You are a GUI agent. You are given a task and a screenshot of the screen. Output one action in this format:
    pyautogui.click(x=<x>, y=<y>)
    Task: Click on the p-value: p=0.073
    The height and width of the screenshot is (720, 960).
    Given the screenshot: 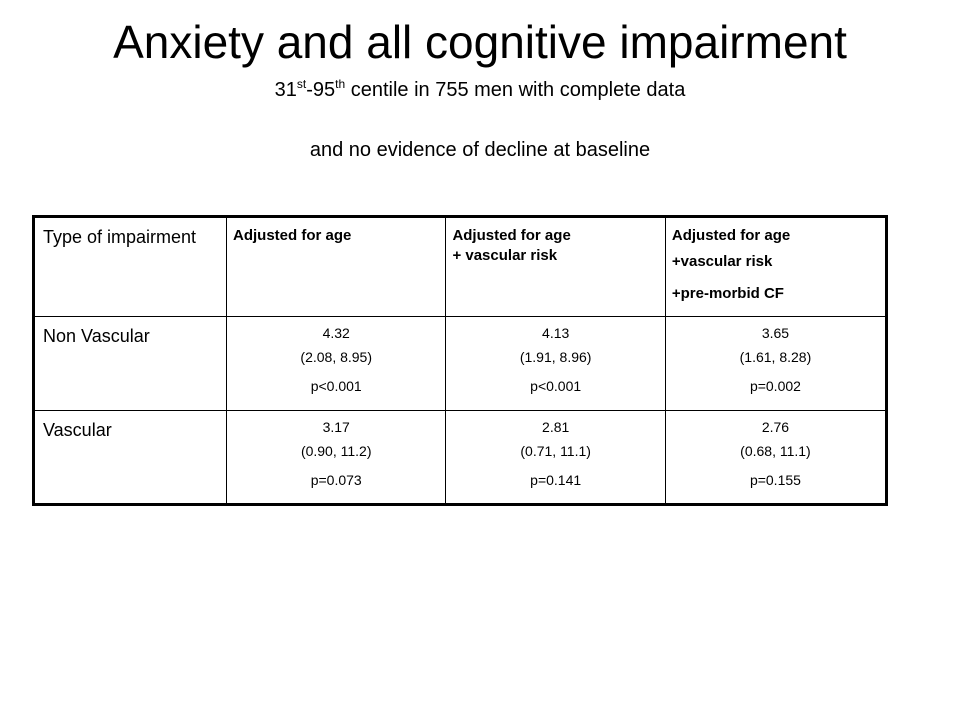 What is the action you would take?
    pyautogui.click(x=336, y=480)
    